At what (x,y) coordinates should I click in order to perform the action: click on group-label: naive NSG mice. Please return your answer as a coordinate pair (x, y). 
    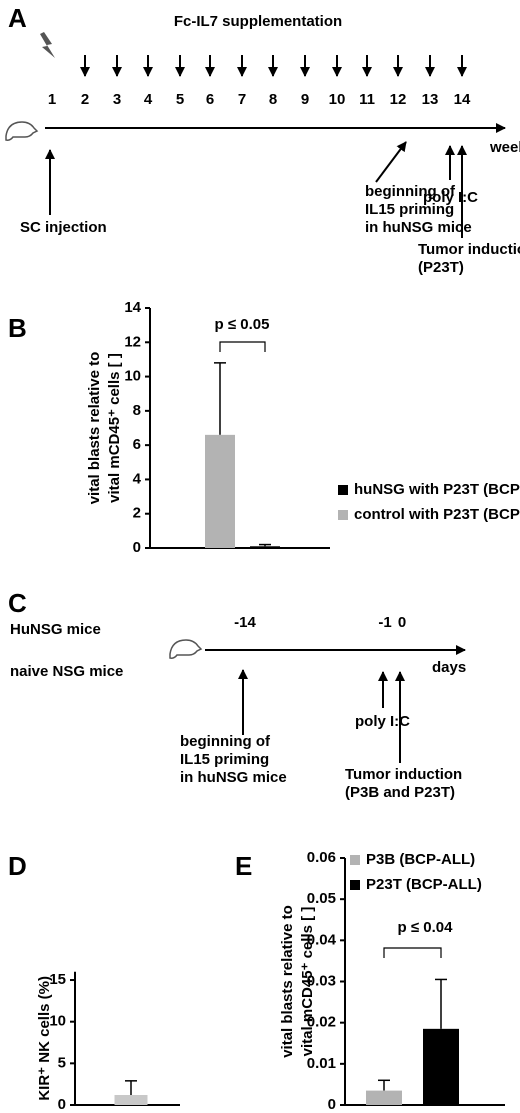
    Looking at the image, I should click on (66, 671).